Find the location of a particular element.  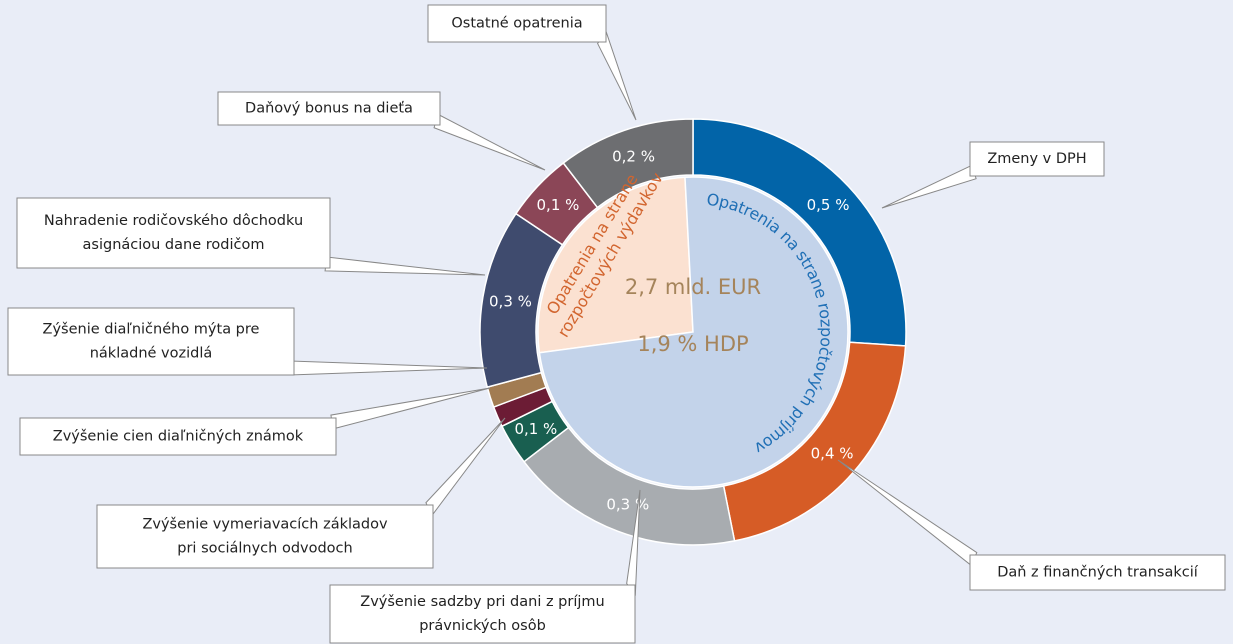

callout-label: pri sociálnych odvodoch is located at coordinates (264, 549).